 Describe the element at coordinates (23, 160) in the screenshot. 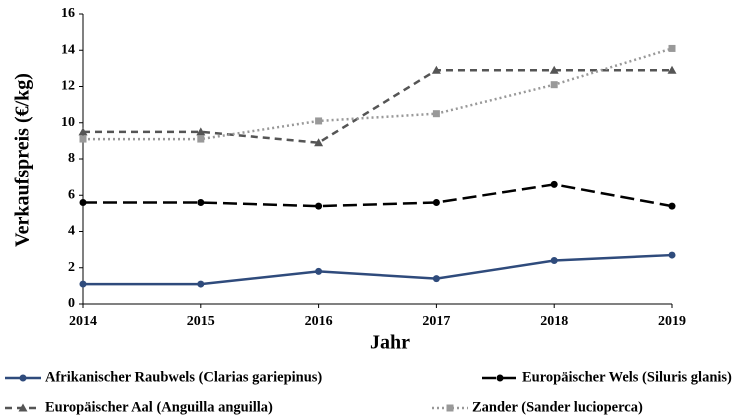

I see `y-axis-title: Verkaufspreis (€/kg)` at that location.